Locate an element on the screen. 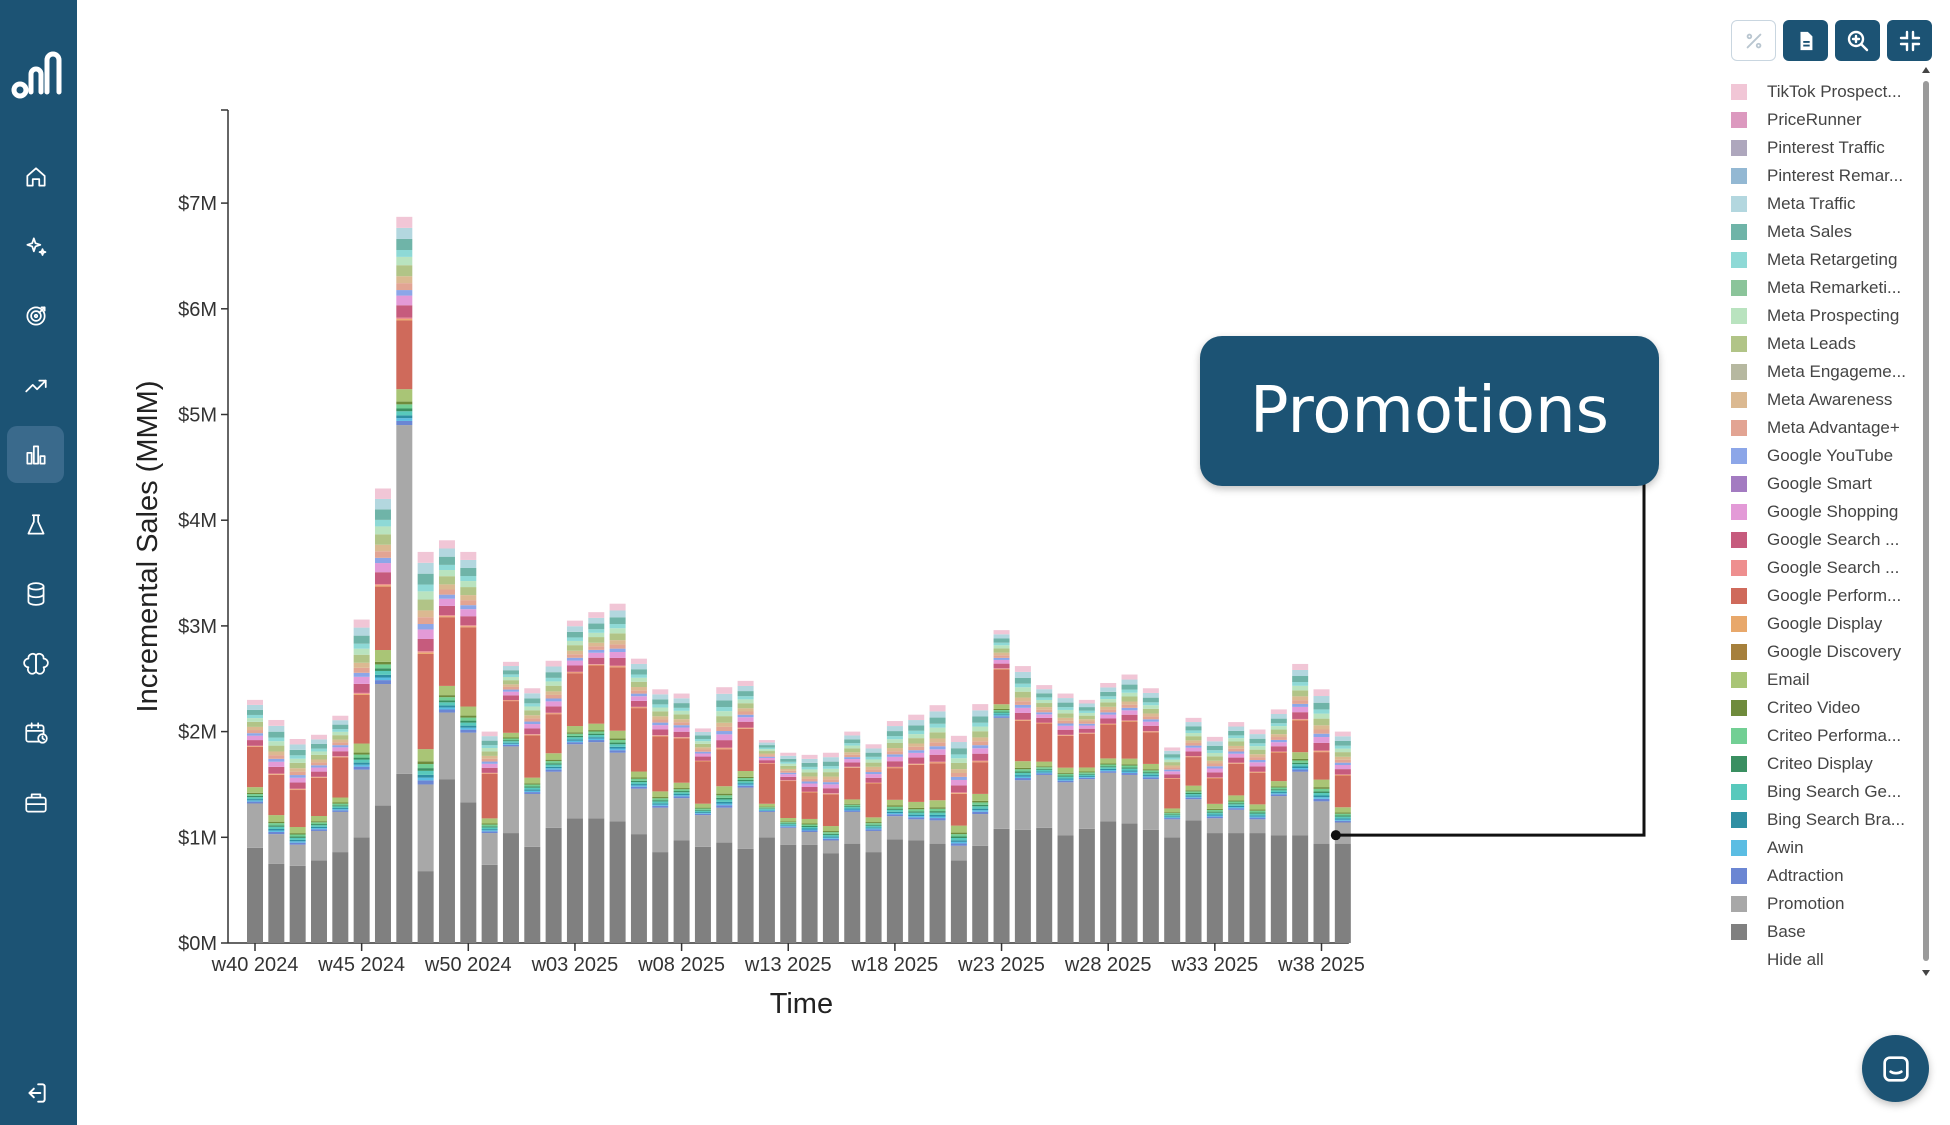  chat-button is located at coordinates (1895, 1068).